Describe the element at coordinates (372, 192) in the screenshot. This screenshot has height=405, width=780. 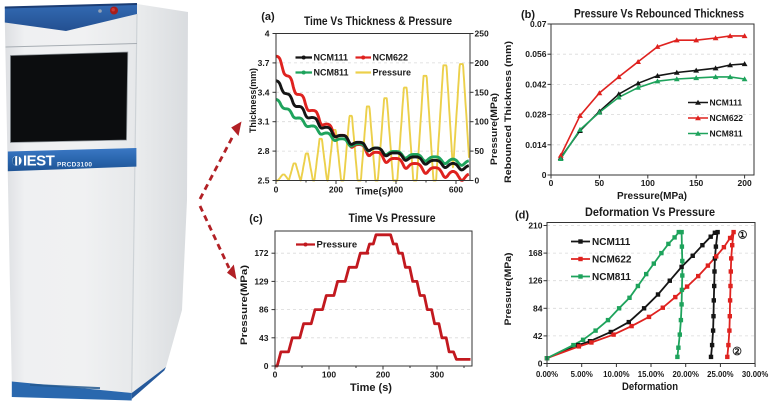
I see `svg-text: Time(s)` at that location.